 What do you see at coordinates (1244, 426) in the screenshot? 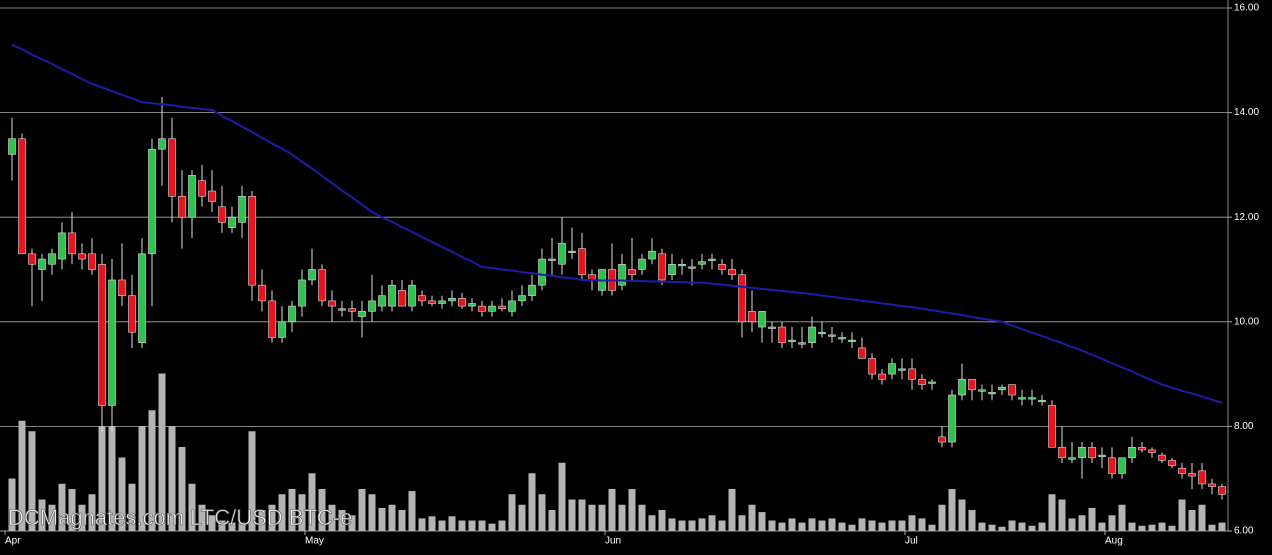
I see `y-tick-label: 8.00` at bounding box center [1244, 426].